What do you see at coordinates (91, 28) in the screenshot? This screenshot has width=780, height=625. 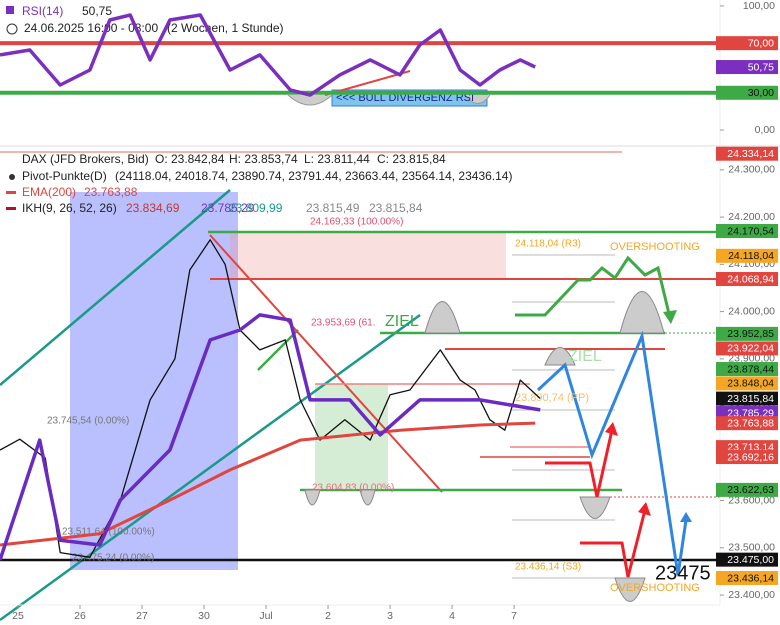 I see `subtitle: 24.06.2025 16:00 - 08:00` at bounding box center [91, 28].